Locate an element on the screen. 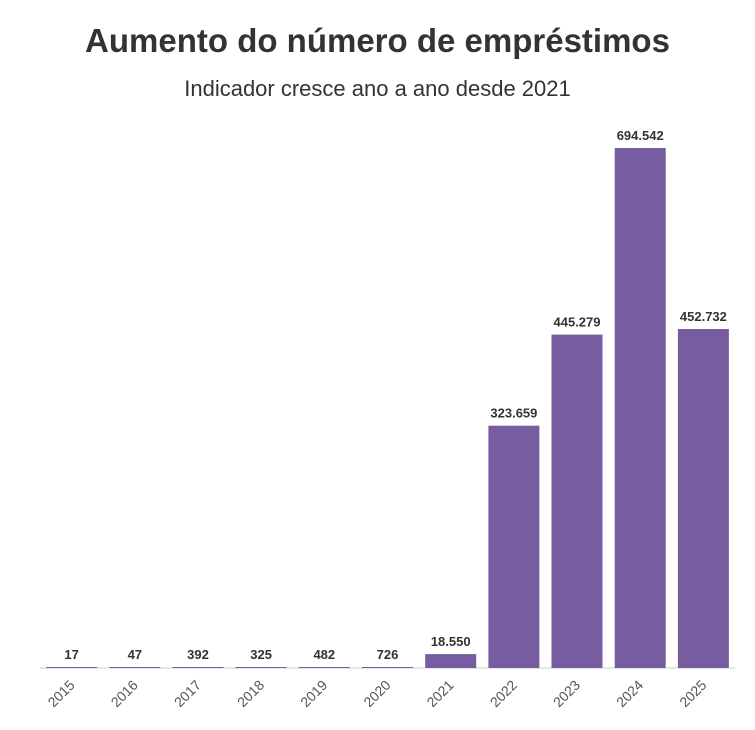  chart-title: Aumento do número de empréstimos is located at coordinates (377, 40).